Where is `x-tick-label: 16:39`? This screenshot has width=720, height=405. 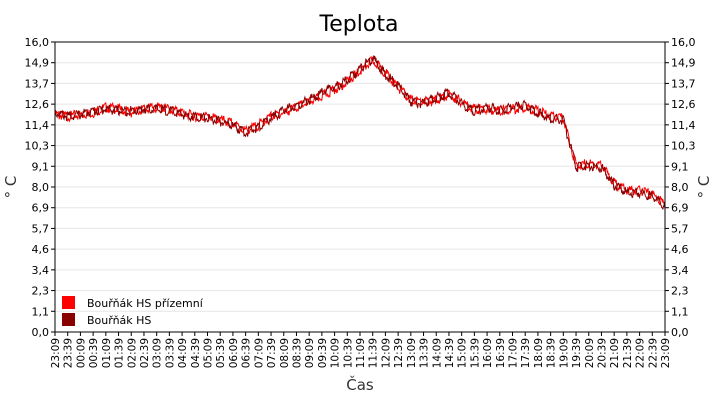 x-tick-label: 16:39 is located at coordinates (501, 353).